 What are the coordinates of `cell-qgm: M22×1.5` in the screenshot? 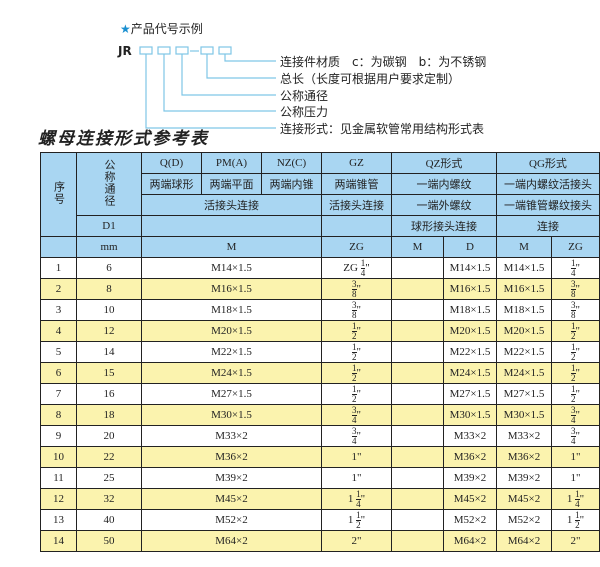 It's located at (524, 352).